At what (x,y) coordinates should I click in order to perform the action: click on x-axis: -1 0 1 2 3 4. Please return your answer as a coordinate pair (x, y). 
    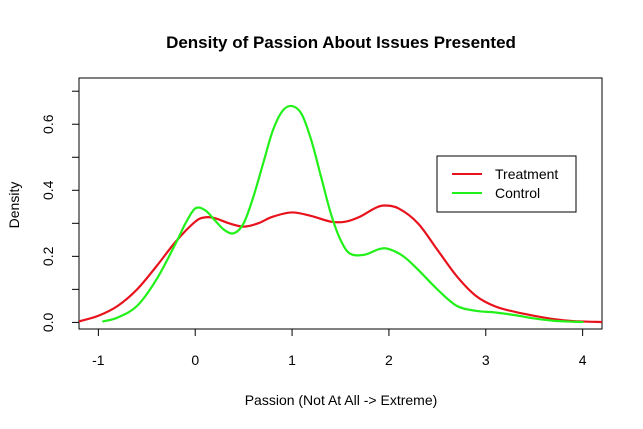
    Looking at the image, I should click on (339, 348).